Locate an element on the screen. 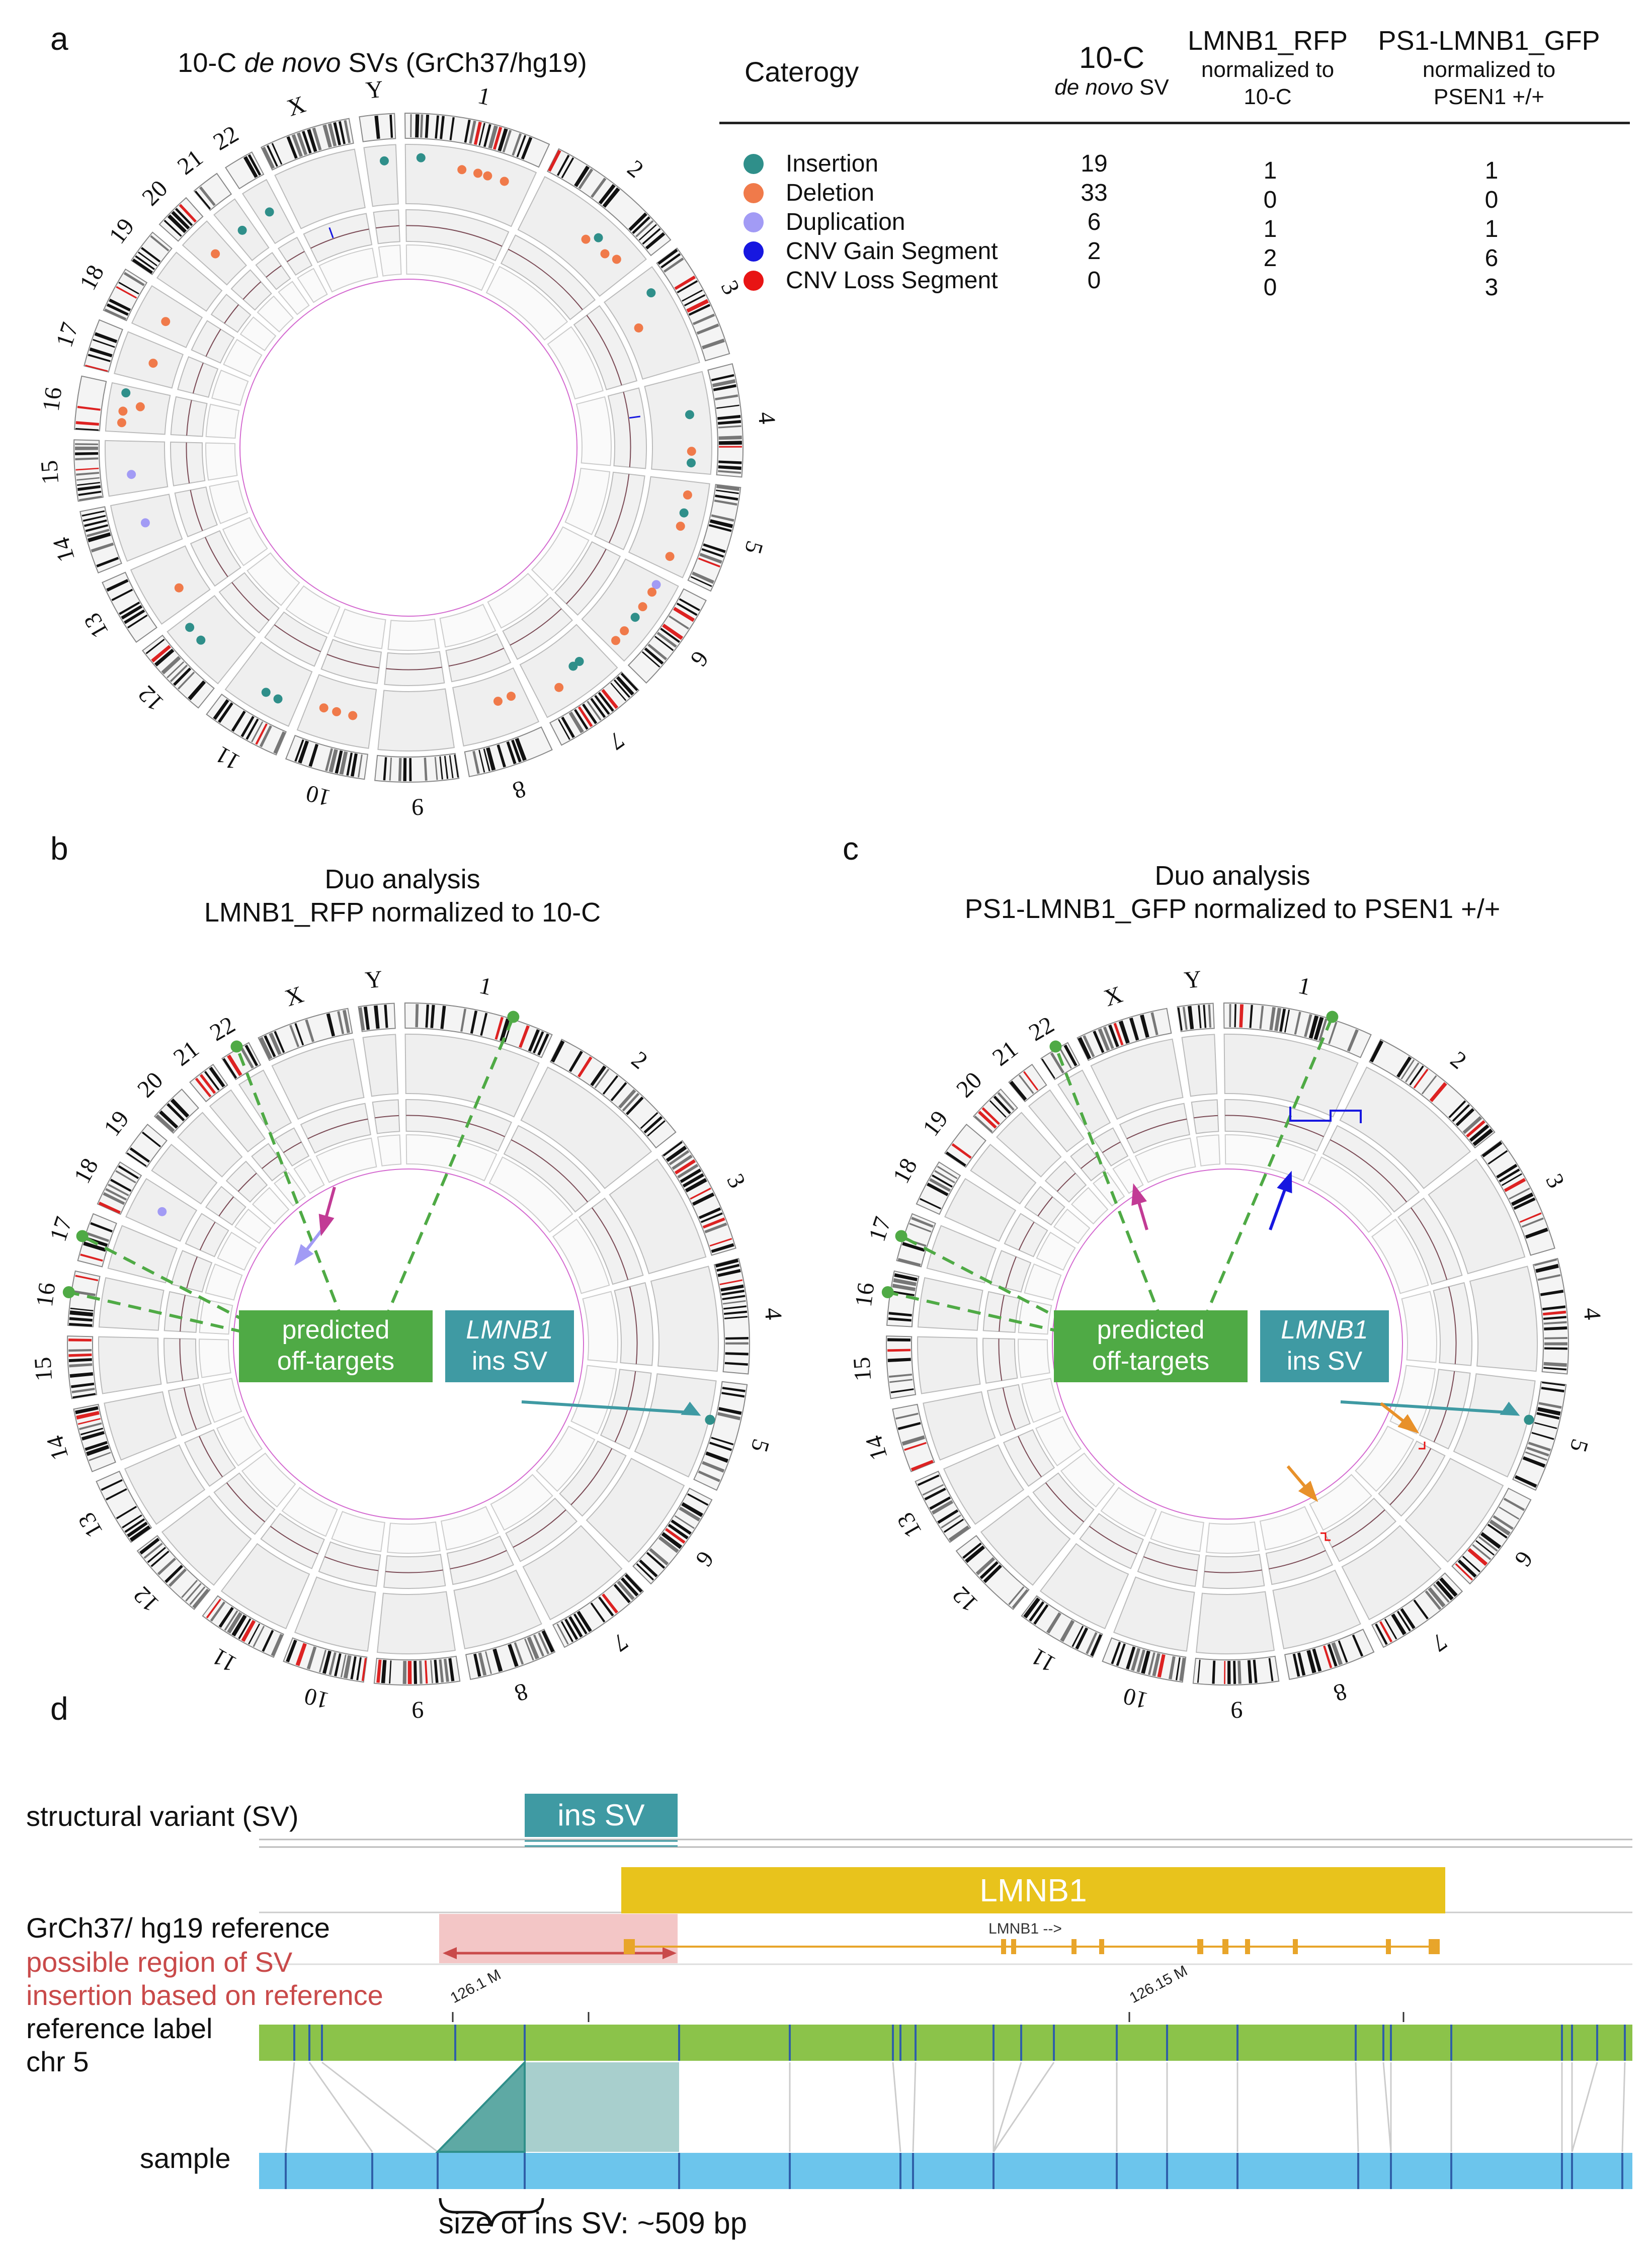 The image size is (1652, 2261). ins-arrow-line is located at coordinates (607, 1407).